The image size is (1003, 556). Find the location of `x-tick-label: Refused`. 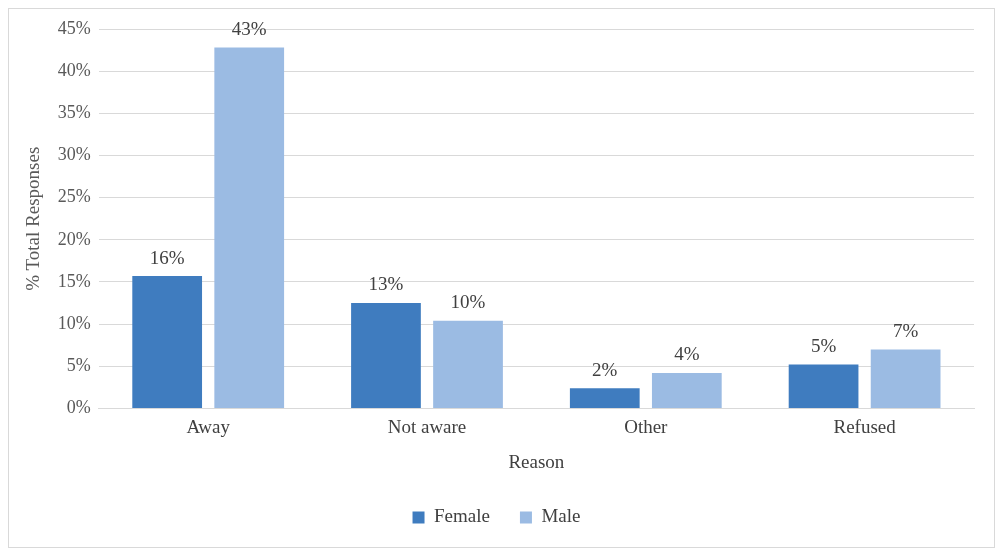

x-tick-label: Refused is located at coordinates (865, 426).